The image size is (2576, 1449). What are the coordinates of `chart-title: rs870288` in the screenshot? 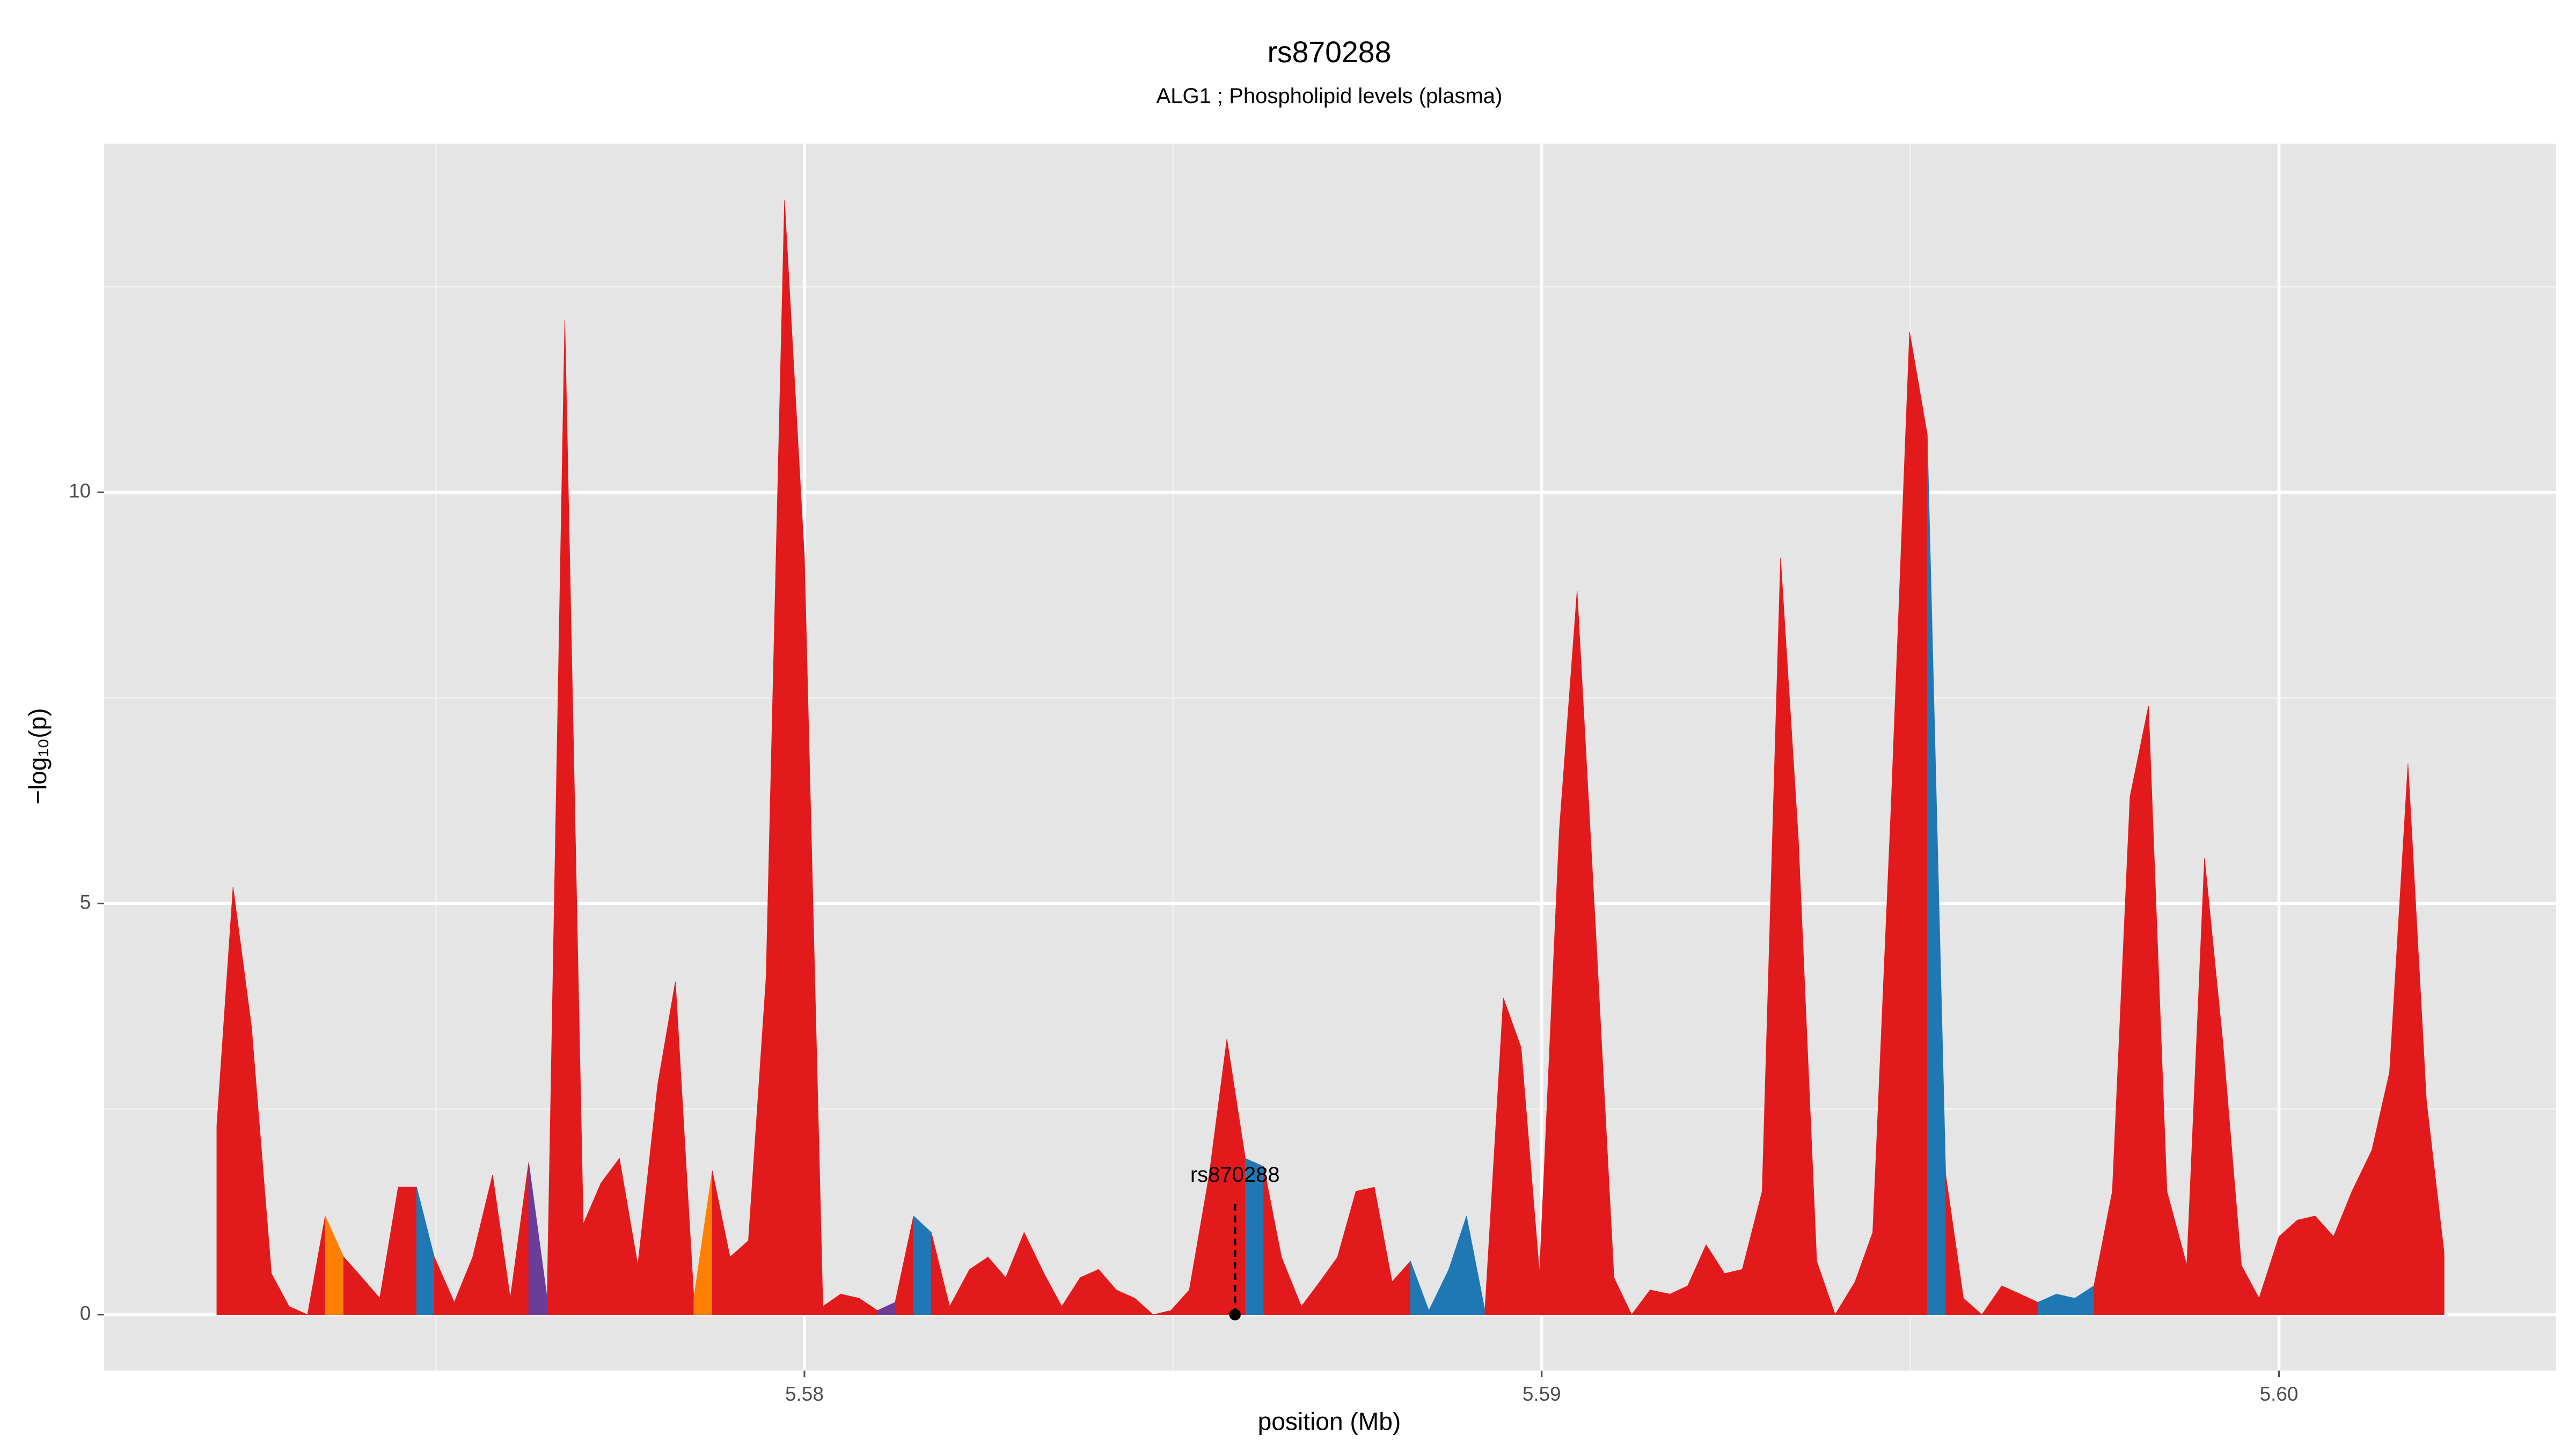 It's located at (1329, 52).